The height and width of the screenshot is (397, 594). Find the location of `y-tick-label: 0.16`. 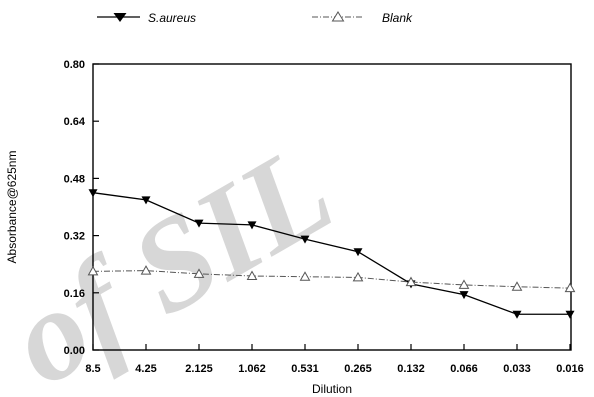

y-tick-label: 0.16 is located at coordinates (74, 294).